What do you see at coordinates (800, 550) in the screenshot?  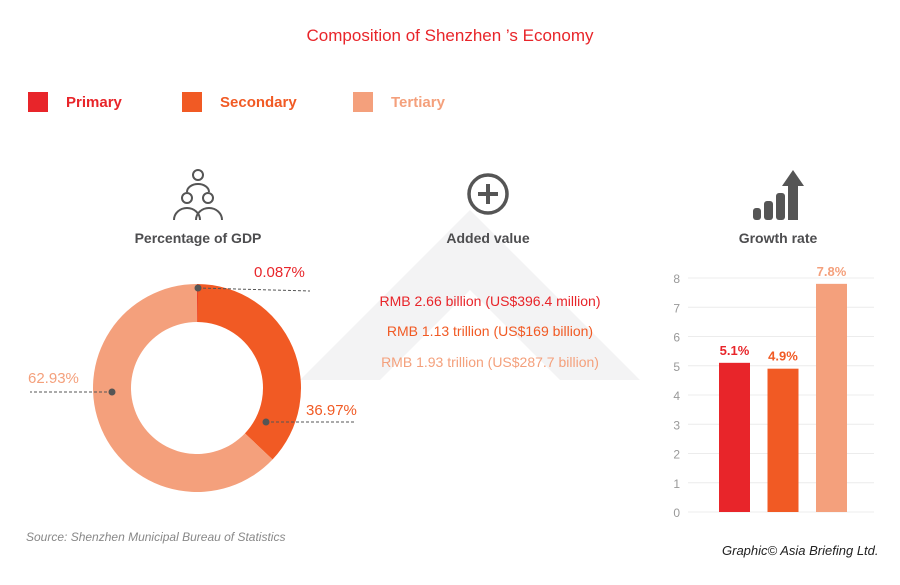 I see `credit: Graphic© Asia Briefing Ltd.` at bounding box center [800, 550].